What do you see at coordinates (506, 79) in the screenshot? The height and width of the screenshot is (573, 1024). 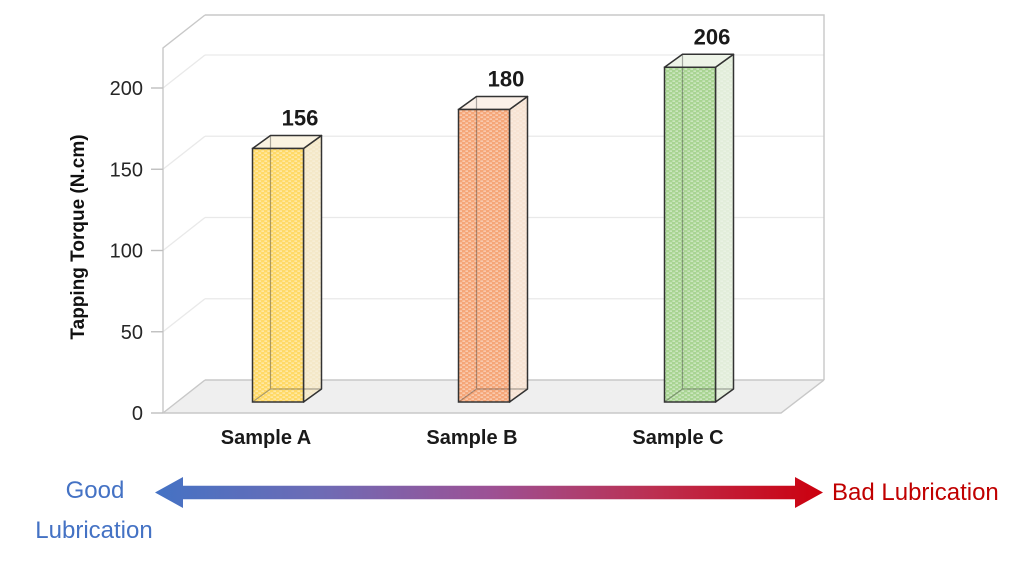 I see `bar-value-label: 180` at bounding box center [506, 79].